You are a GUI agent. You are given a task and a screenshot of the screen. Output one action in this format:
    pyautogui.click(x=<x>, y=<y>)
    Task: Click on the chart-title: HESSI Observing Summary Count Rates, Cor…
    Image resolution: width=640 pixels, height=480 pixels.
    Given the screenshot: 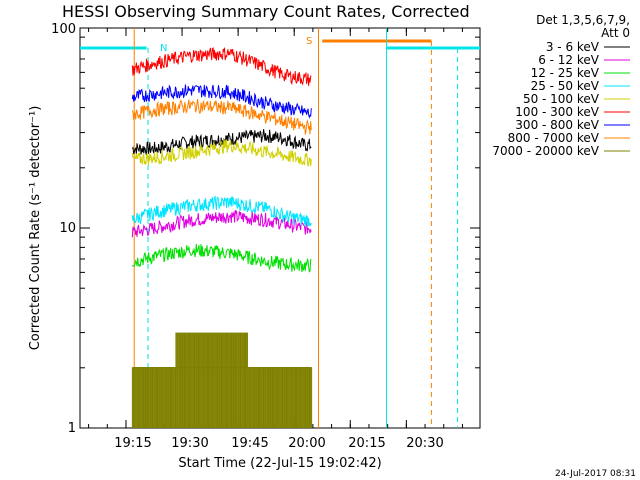 What is the action you would take?
    pyautogui.click(x=266, y=11)
    